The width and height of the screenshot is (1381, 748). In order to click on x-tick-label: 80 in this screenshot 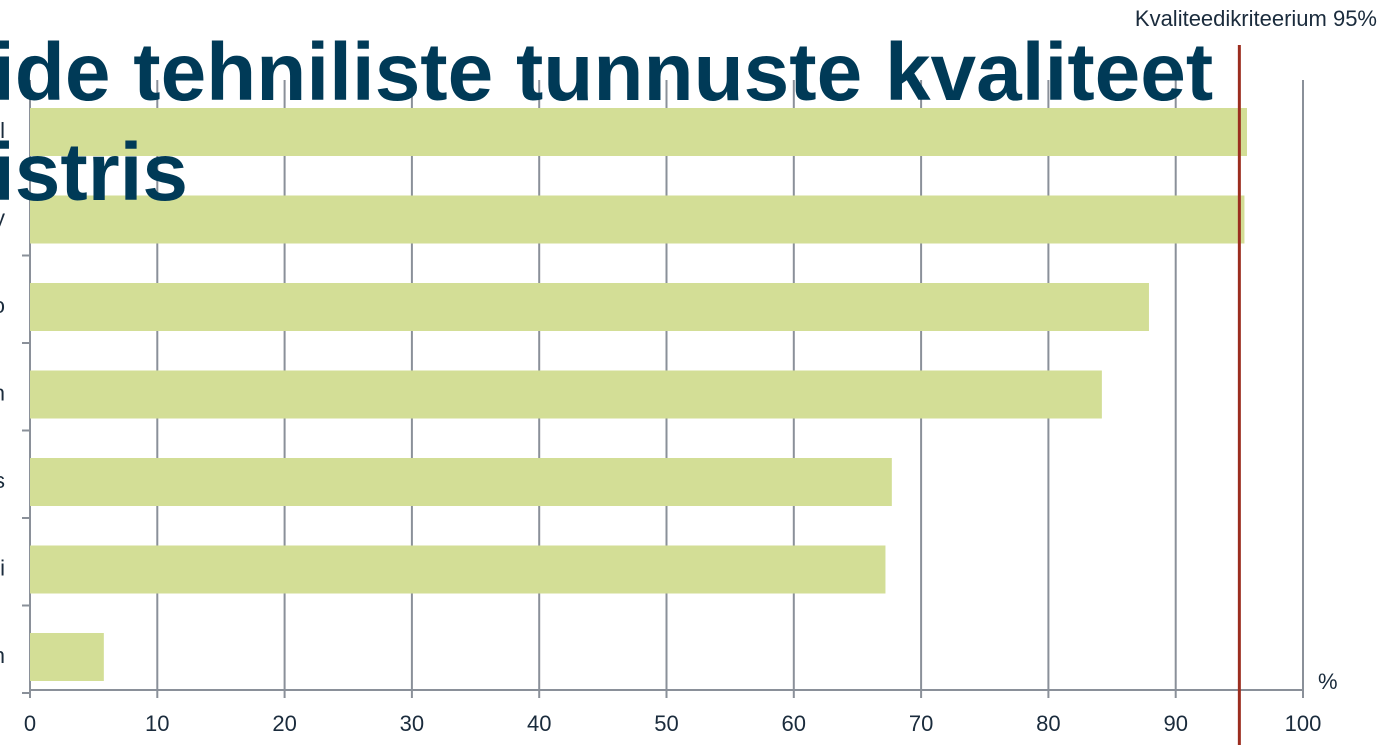, I will do `click(1048, 723)`.